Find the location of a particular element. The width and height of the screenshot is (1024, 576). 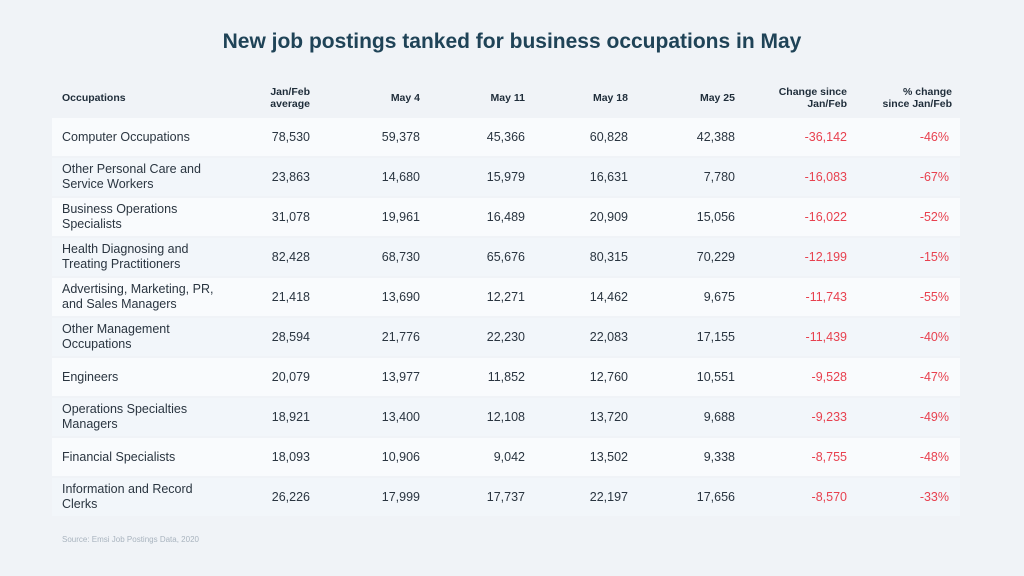

cell-occupation: Engineers is located at coordinates (147, 377).